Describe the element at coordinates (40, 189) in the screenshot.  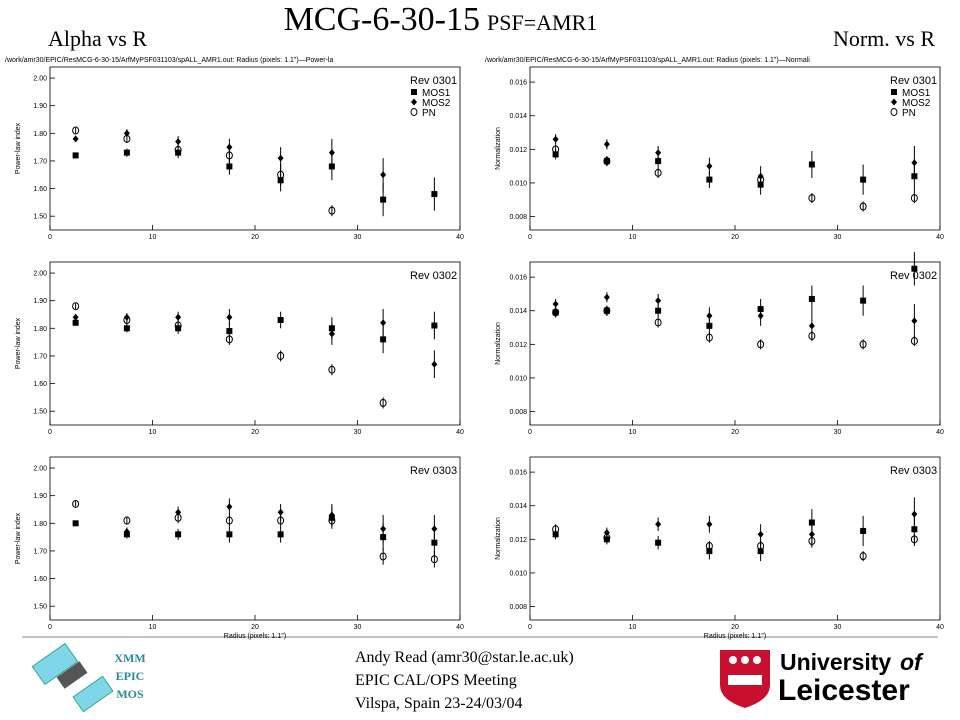
I see `y-tick-label: 1.60` at that location.